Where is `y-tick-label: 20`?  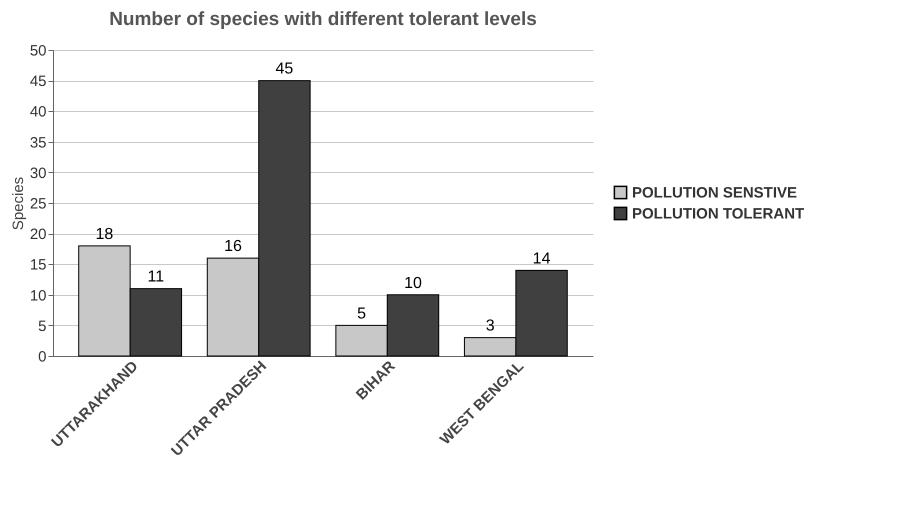
y-tick-label: 20 is located at coordinates (38, 235).